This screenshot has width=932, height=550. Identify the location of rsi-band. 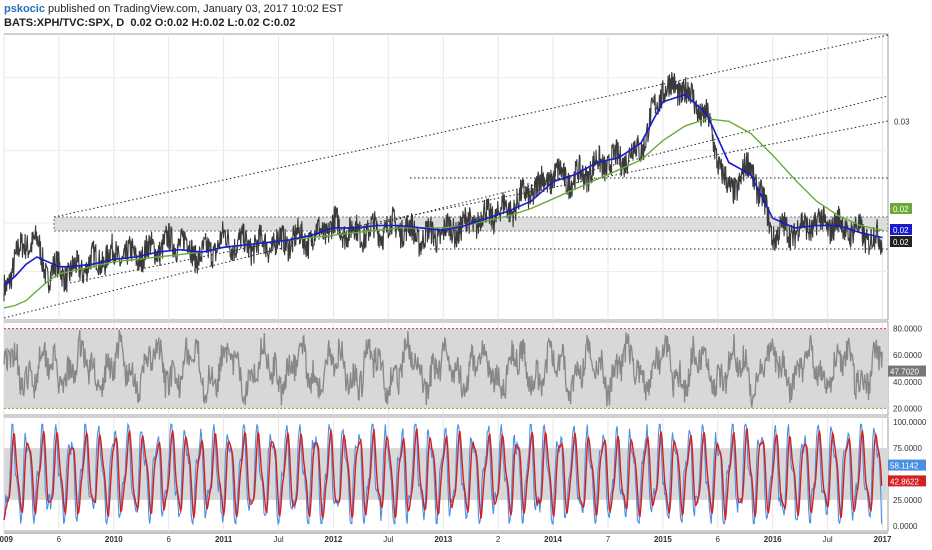
(446, 368).